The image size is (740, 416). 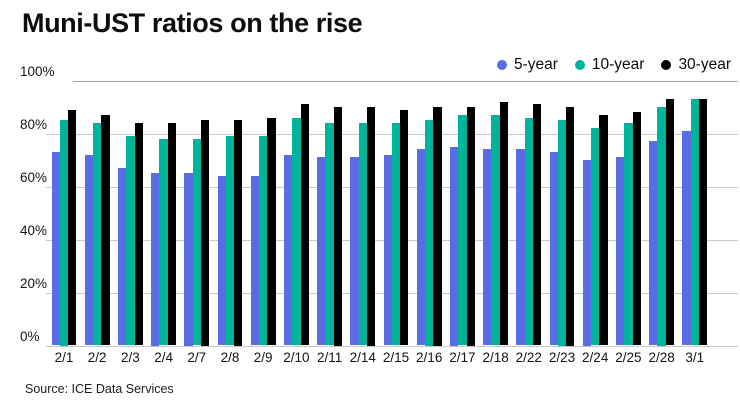 I want to click on x-axis-label-2/15: 2/15, so click(x=396, y=357).